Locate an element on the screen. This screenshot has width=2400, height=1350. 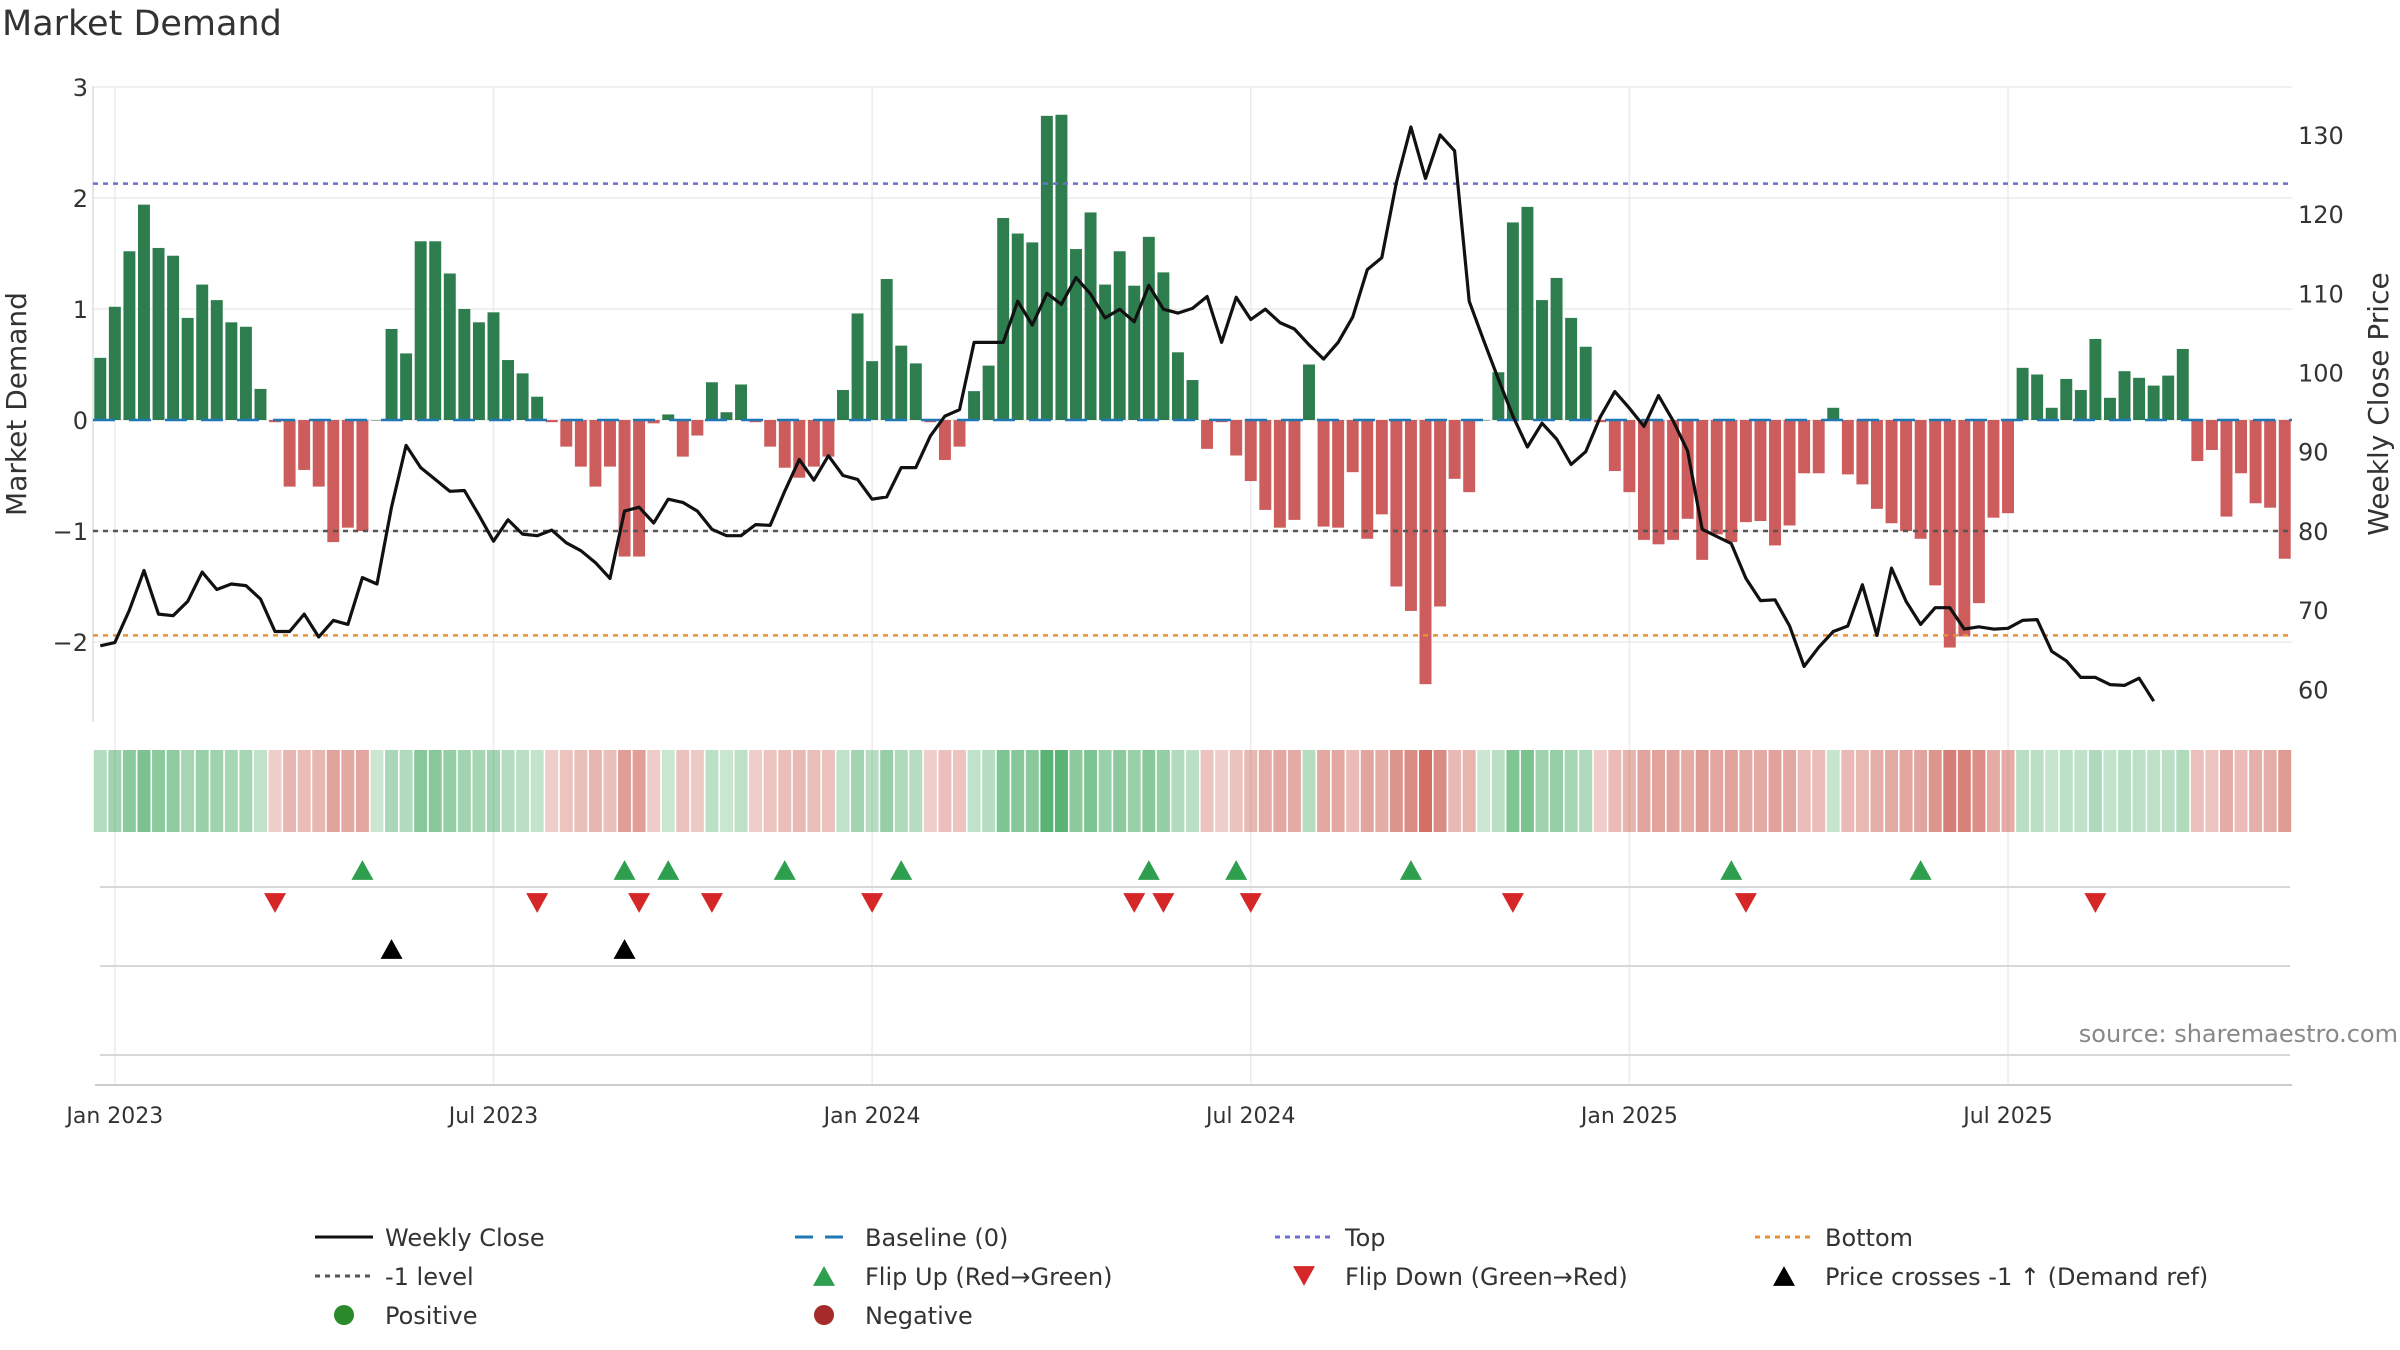
y2-tick-label: 100 is located at coordinates (2321, 374).